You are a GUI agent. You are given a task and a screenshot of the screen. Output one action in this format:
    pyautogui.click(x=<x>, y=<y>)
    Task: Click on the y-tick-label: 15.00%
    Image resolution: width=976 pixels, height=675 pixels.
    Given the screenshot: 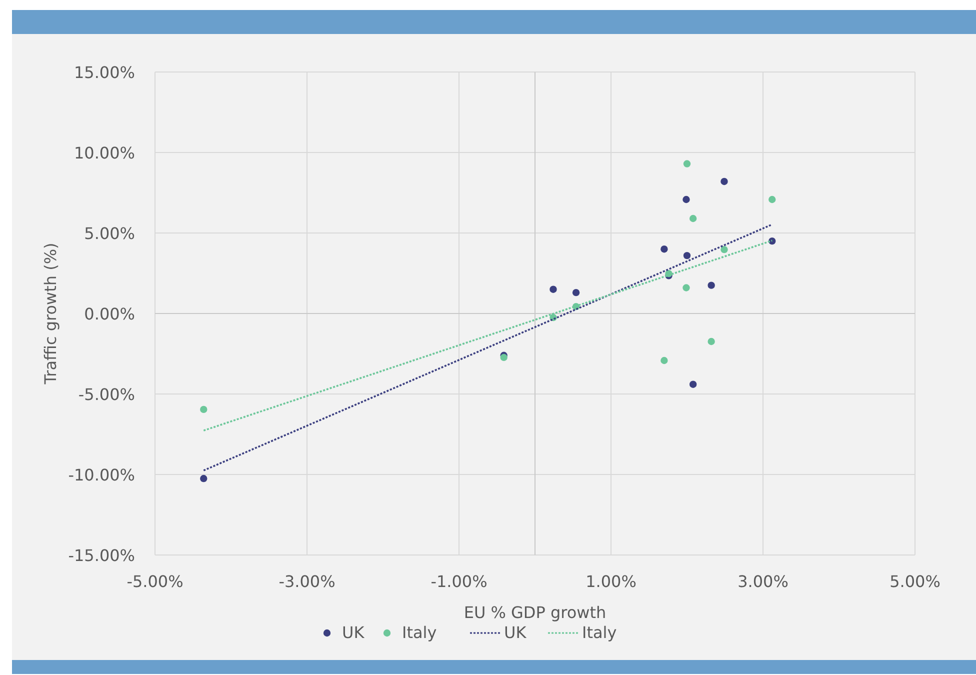 What is the action you would take?
    pyautogui.click(x=104, y=72)
    